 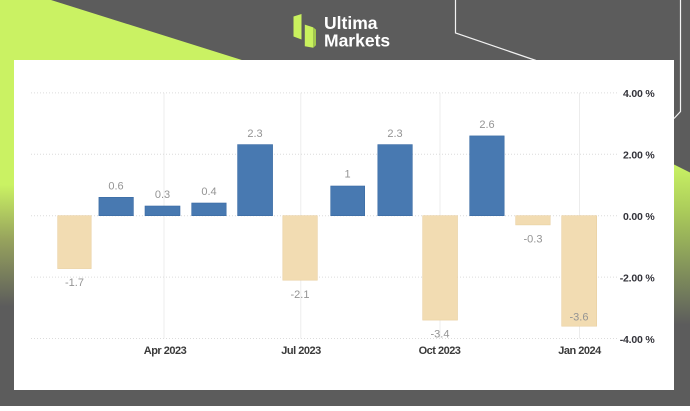 What do you see at coordinates (208, 192) in the screenshot?
I see `svg-text: 0.4` at bounding box center [208, 192].